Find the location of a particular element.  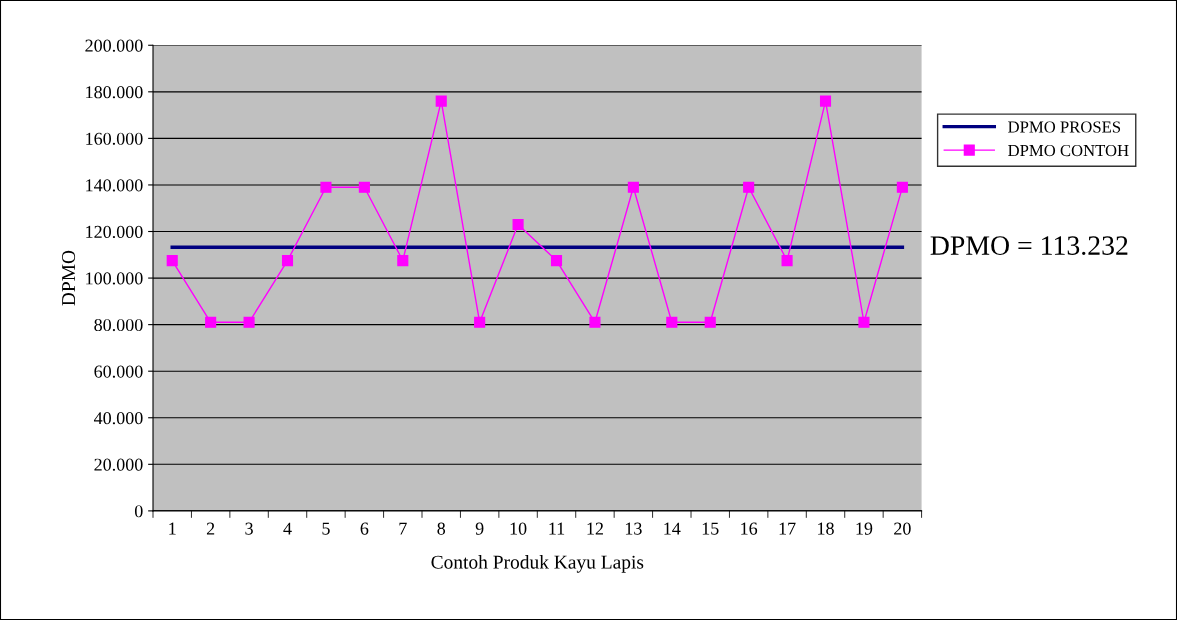

y-tick-label: 120.000 is located at coordinates (114, 232).